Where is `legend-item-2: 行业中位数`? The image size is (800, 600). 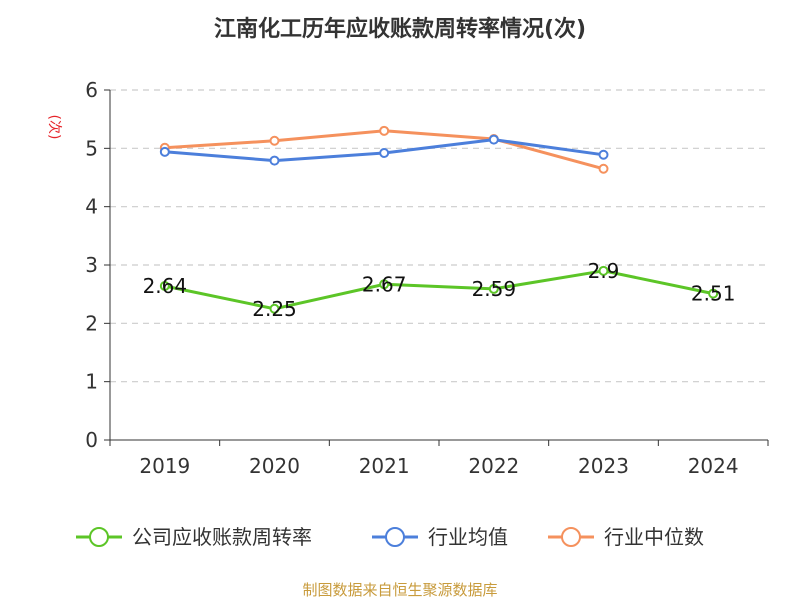 legend-item-2: 行业中位数 is located at coordinates (626, 537).